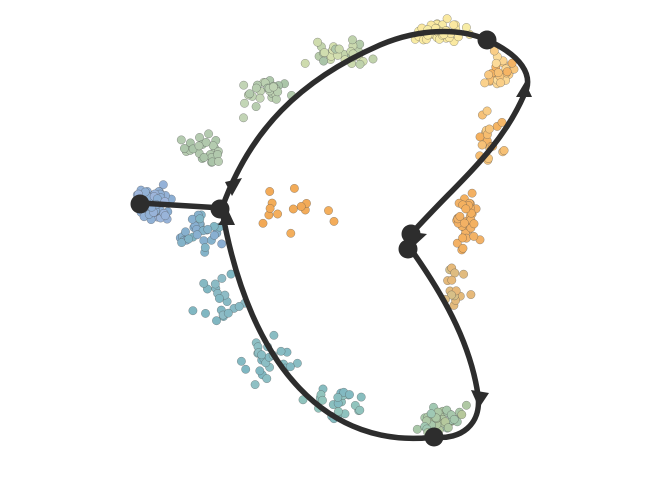  Describe the element at coordinates (408, 249) in the screenshot. I see `node-center-lower` at that location.